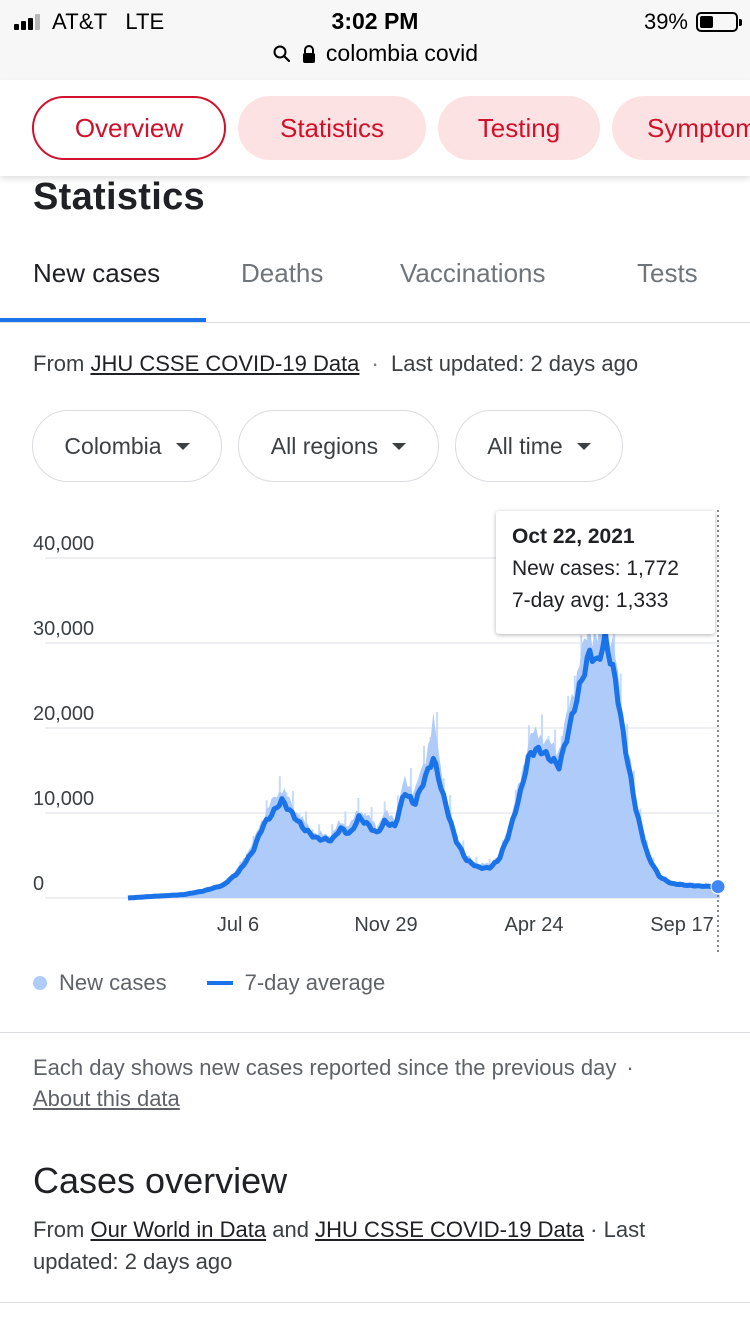  What do you see at coordinates (129, 128) in the screenshot?
I see `chip-overview: Overview` at bounding box center [129, 128].